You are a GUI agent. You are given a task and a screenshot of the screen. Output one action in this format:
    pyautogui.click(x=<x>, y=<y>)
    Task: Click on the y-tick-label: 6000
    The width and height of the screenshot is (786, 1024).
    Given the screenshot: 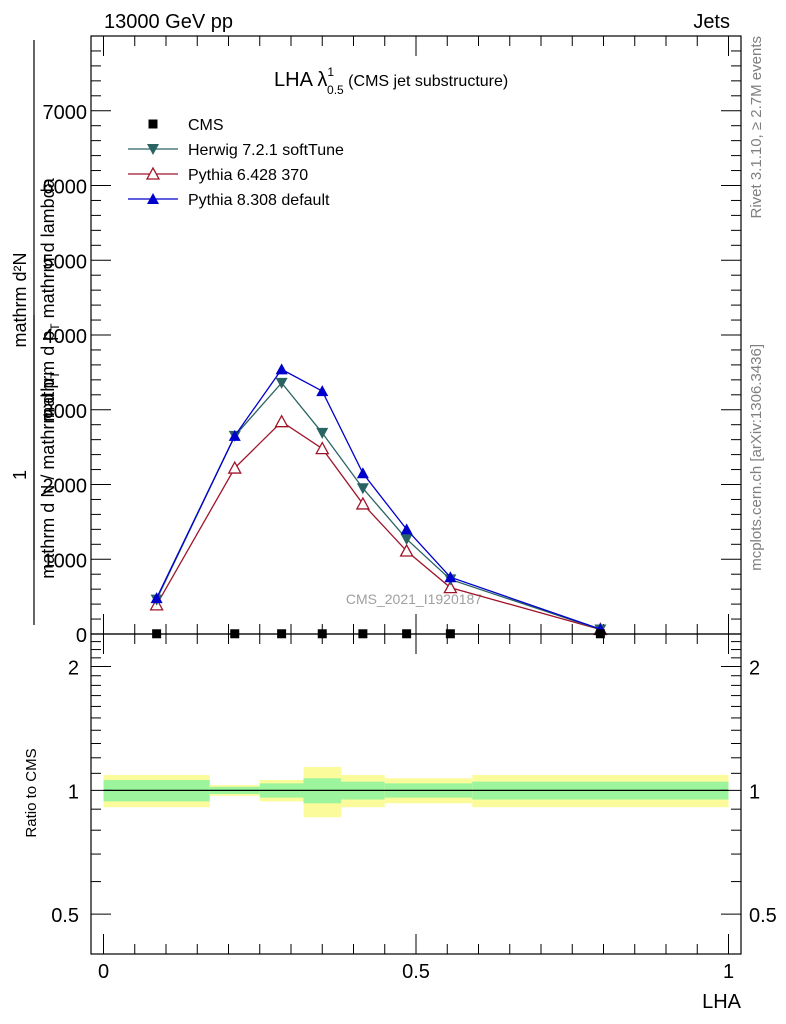 What is the action you would take?
    pyautogui.click(x=65, y=188)
    